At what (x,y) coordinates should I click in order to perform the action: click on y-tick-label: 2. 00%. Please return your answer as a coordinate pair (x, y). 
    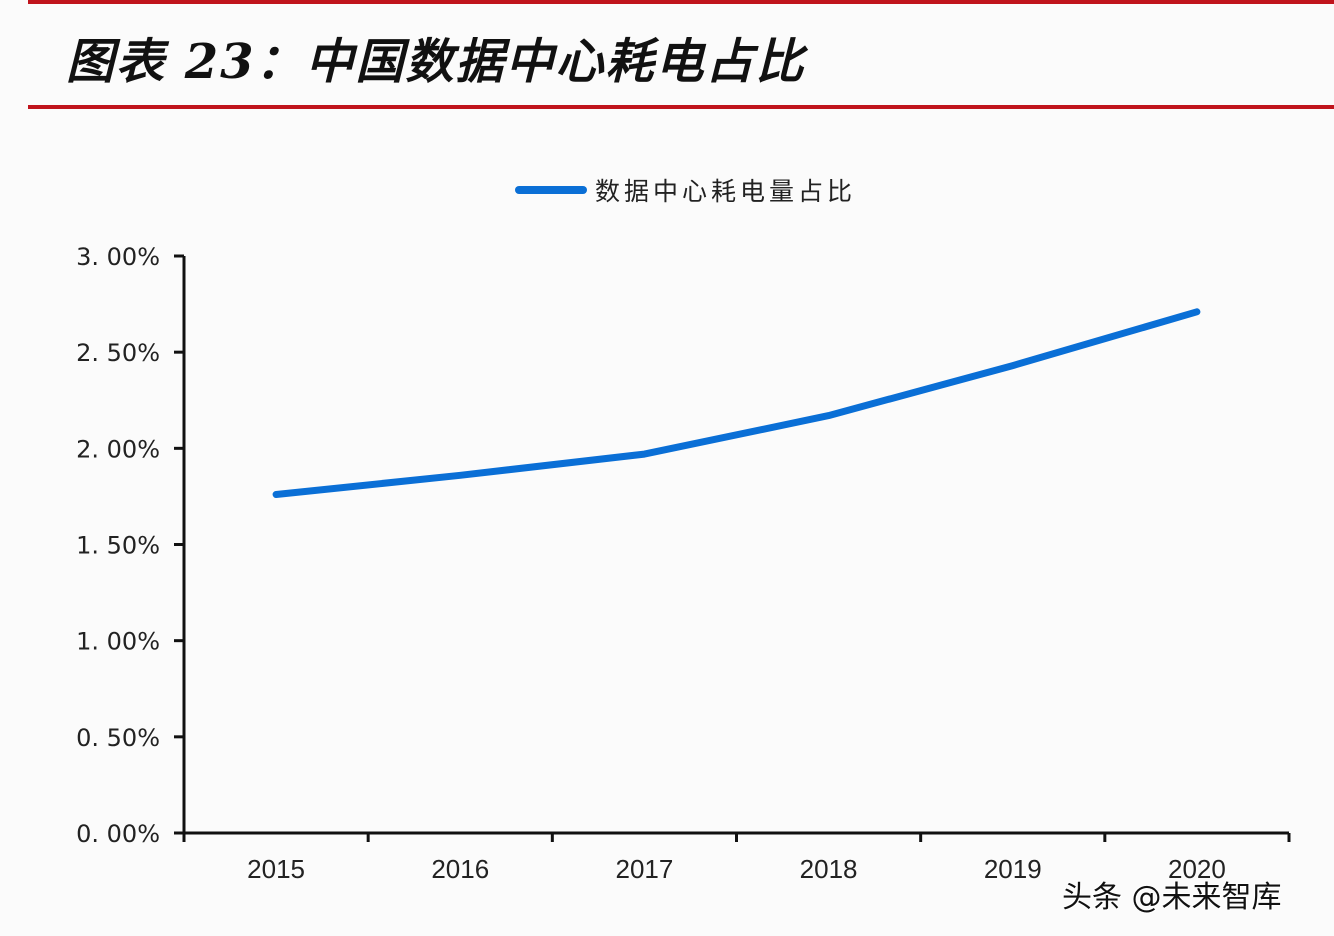
    Looking at the image, I should click on (118, 449).